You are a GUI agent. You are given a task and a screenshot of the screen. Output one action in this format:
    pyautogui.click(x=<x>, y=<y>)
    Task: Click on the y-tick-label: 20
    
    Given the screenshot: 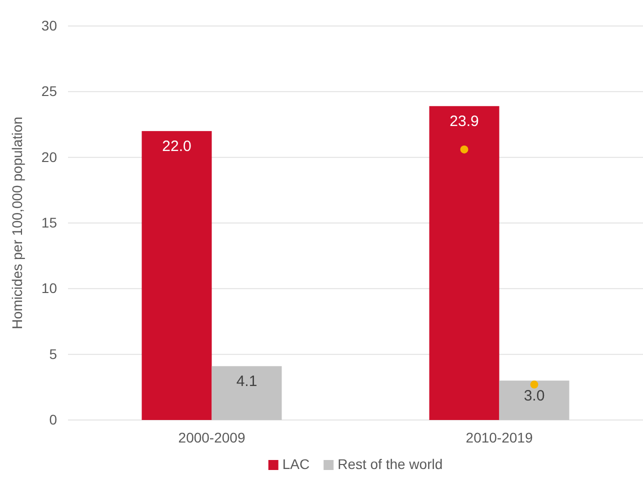 What is the action you would take?
    pyautogui.click(x=49, y=156)
    